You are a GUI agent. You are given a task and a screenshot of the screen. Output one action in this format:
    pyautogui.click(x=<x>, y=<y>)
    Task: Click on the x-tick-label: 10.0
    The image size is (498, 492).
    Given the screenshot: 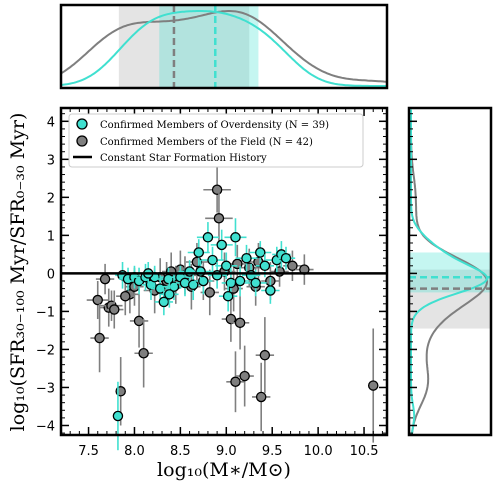 What is the action you would take?
    pyautogui.click(x=318, y=451)
    